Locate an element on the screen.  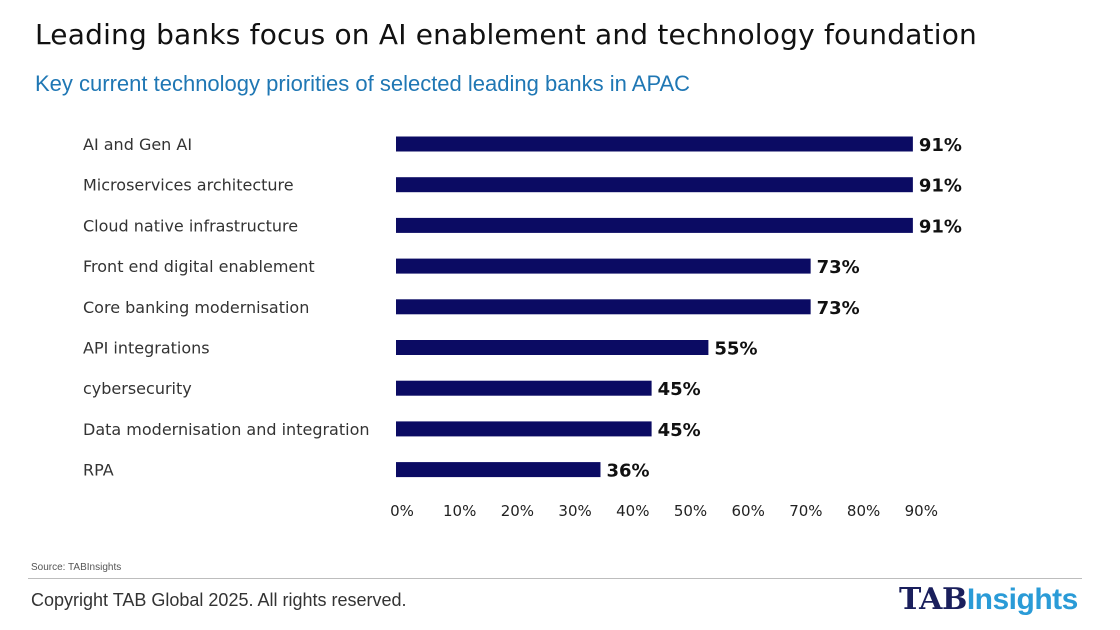
logo-insights: Insights is located at coordinates (1022, 599).